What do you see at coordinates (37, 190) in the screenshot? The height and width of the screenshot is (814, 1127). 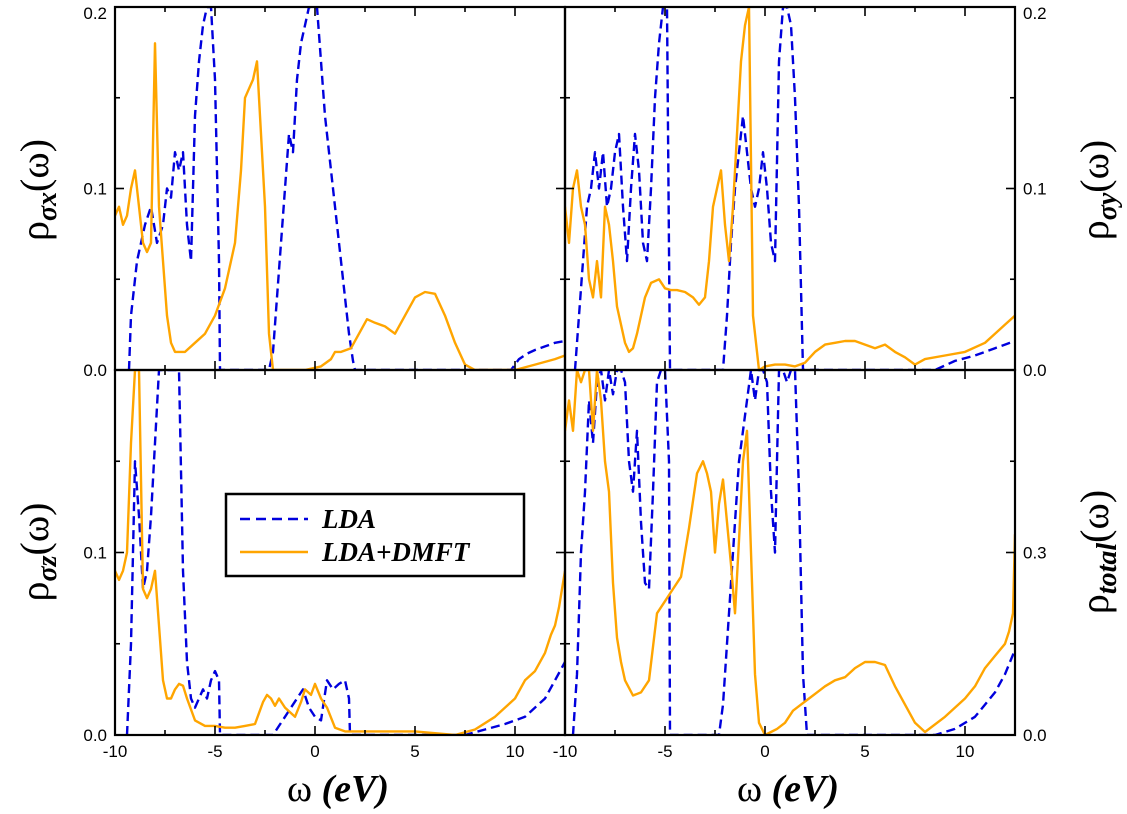 I see `y-label-top-left: ρσx(ω)` at bounding box center [37, 190].